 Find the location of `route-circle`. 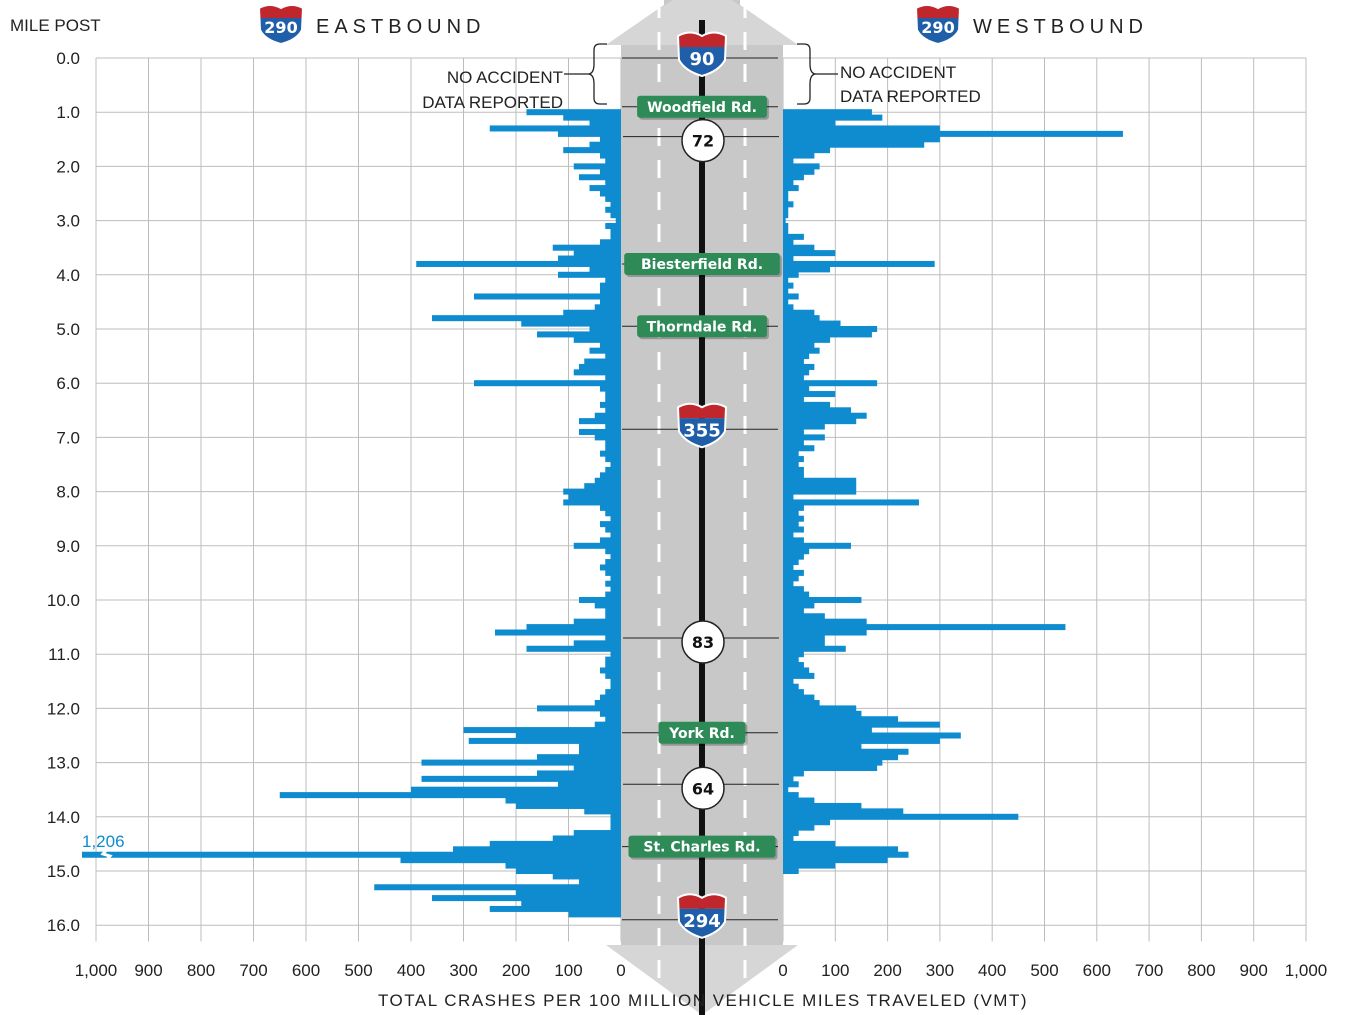

route-circle is located at coordinates (703, 140).